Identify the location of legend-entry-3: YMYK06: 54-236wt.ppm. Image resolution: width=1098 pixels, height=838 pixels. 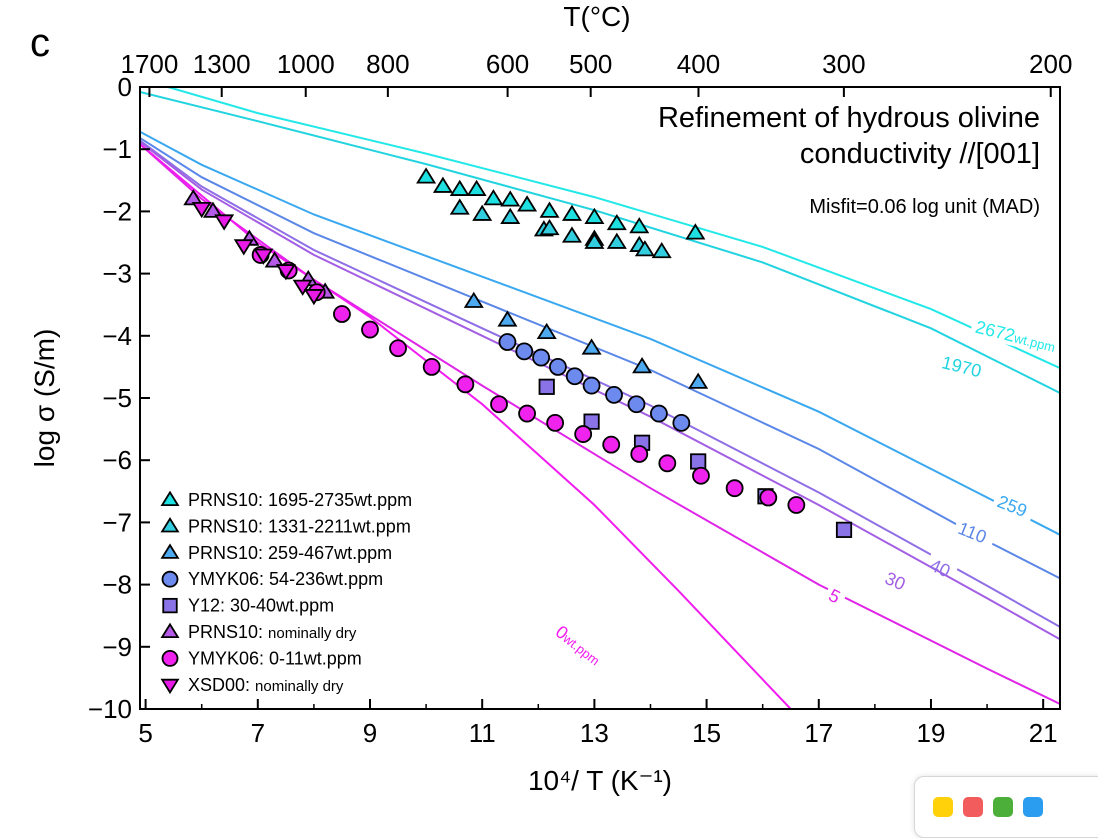
(285, 579).